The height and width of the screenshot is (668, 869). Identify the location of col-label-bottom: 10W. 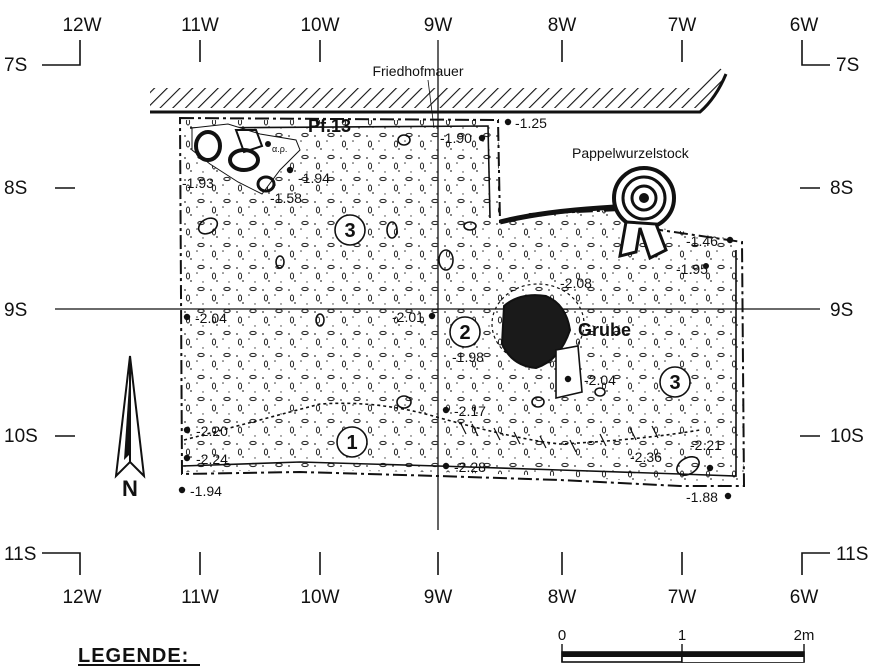
(319, 597).